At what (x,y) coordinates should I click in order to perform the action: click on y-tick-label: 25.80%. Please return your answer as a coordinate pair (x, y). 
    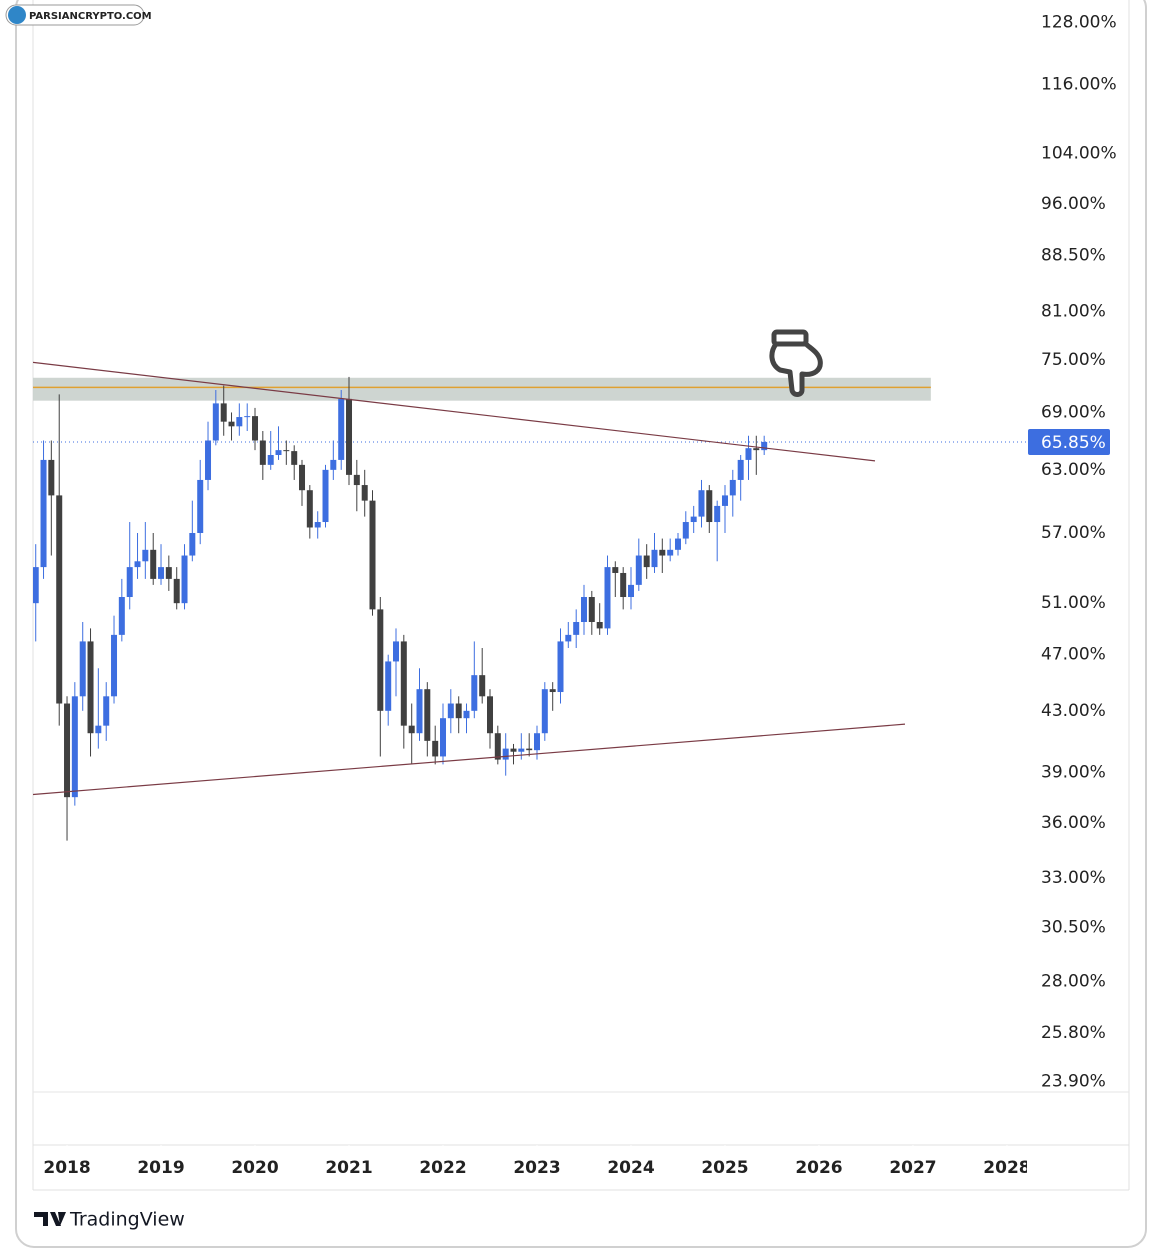
    Looking at the image, I should click on (1073, 1033).